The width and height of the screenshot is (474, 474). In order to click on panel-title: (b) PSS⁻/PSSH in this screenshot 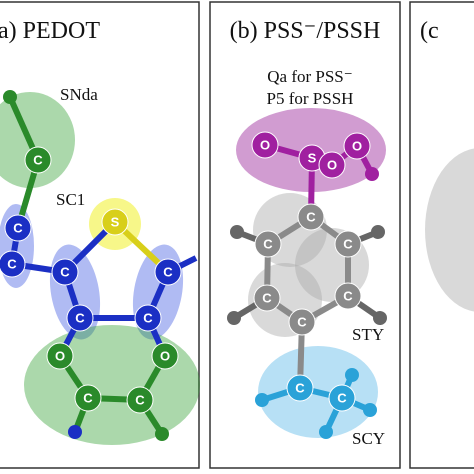, I will do `click(305, 31)`.